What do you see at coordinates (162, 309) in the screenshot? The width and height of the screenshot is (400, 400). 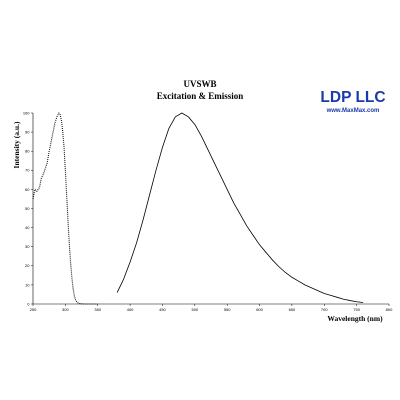 I see `x-tick-label: 450` at bounding box center [162, 309].